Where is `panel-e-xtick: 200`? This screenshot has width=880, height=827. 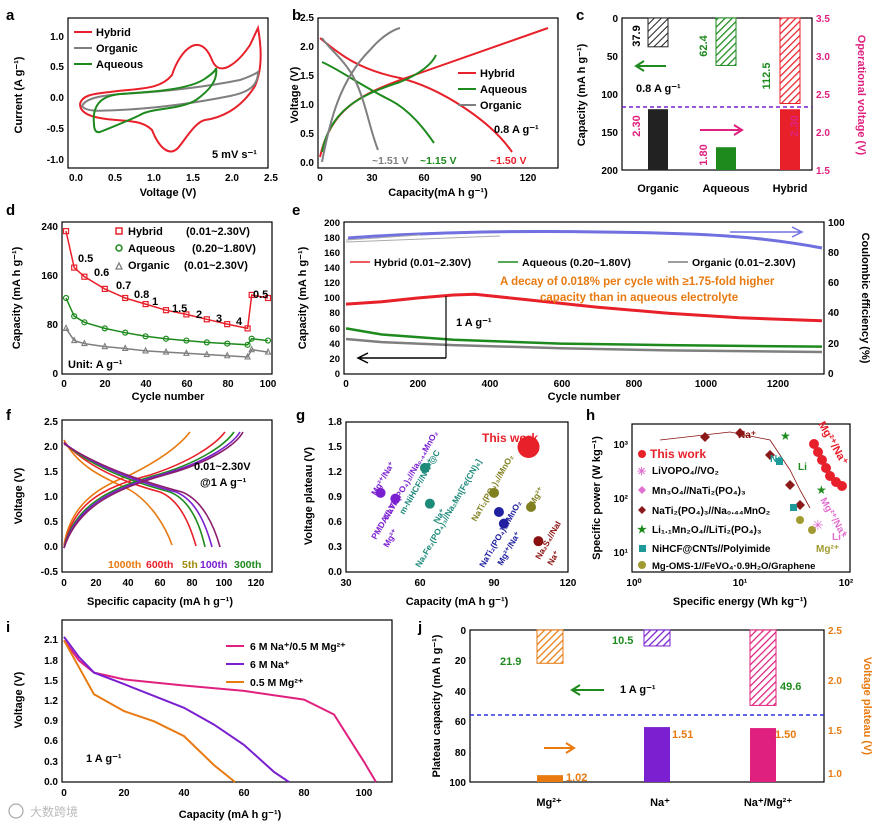 panel-e-xtick: 200 is located at coordinates (418, 384).